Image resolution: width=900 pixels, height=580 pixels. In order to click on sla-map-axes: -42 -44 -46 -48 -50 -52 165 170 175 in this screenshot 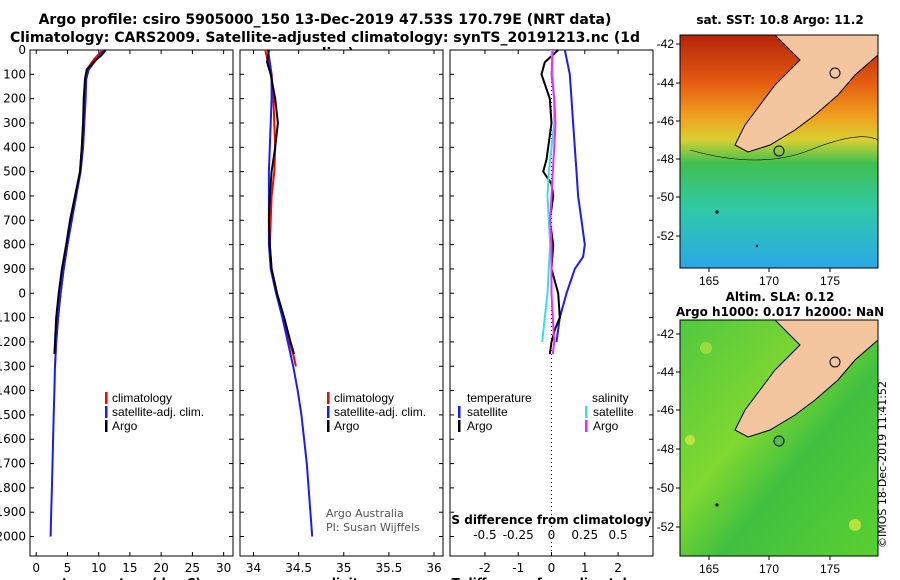, I will do `click(749, 451)`.